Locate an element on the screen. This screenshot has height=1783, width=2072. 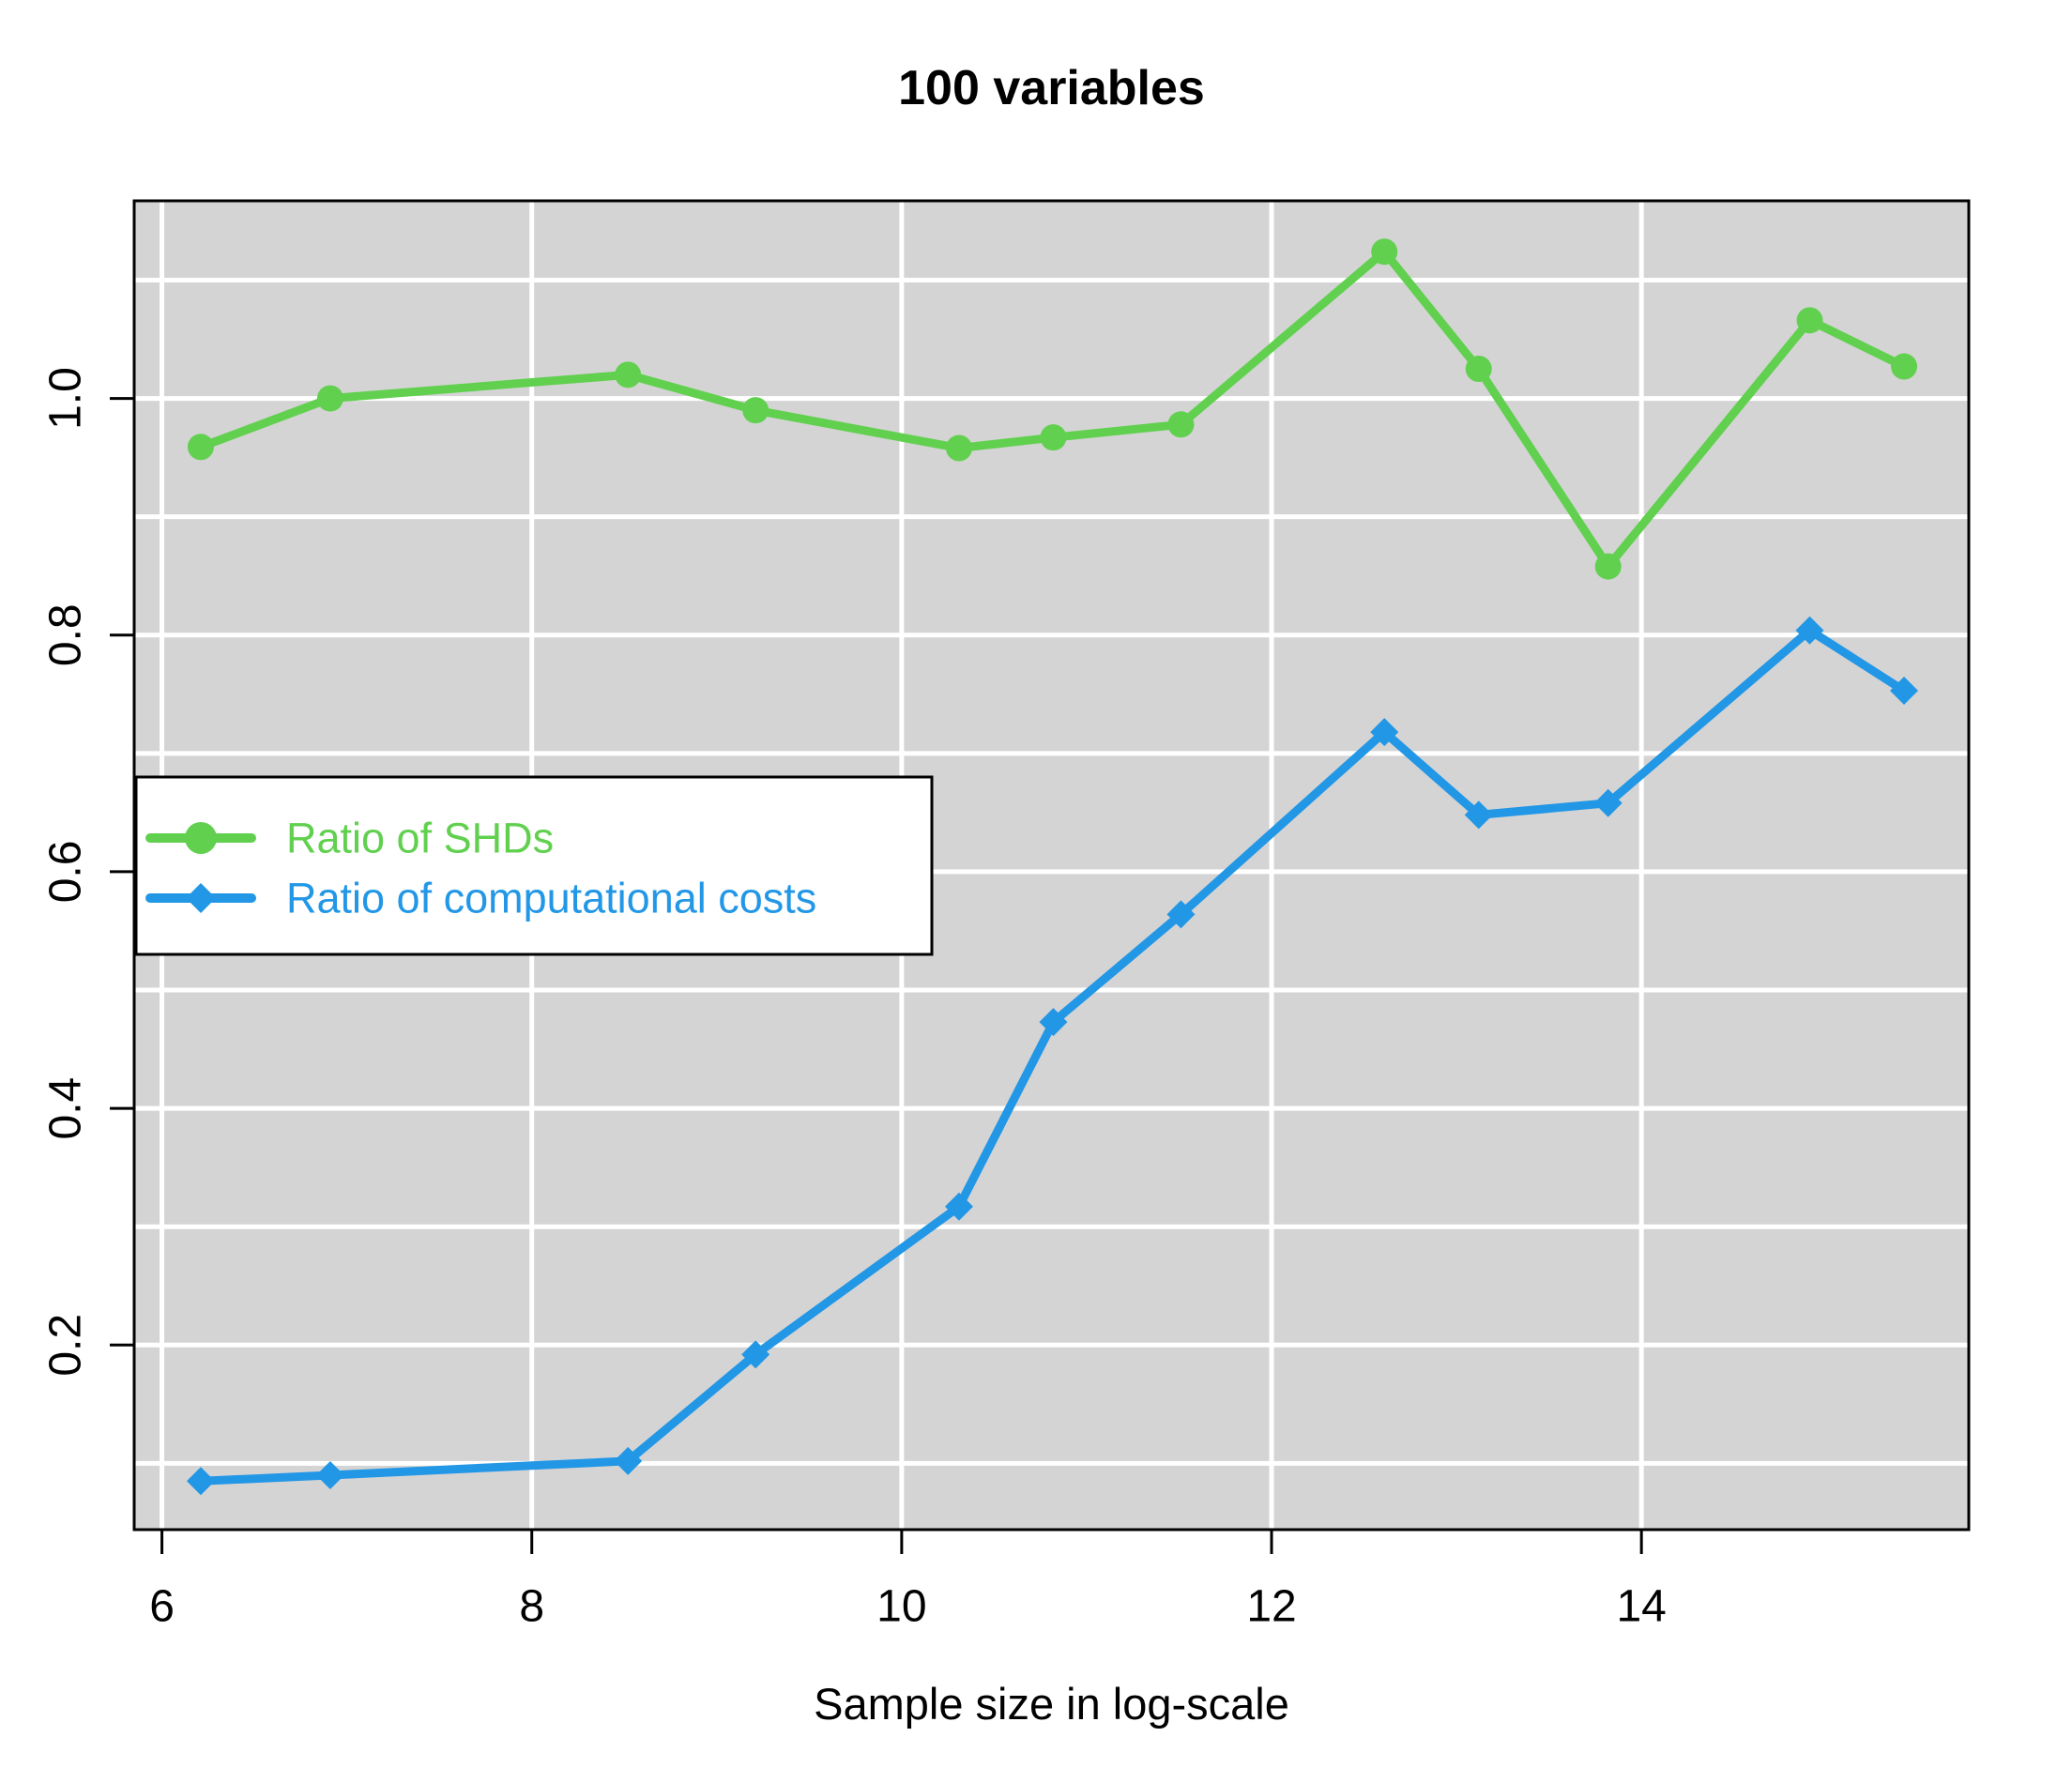
y-tick-label: 0.2 is located at coordinates (66, 1345).